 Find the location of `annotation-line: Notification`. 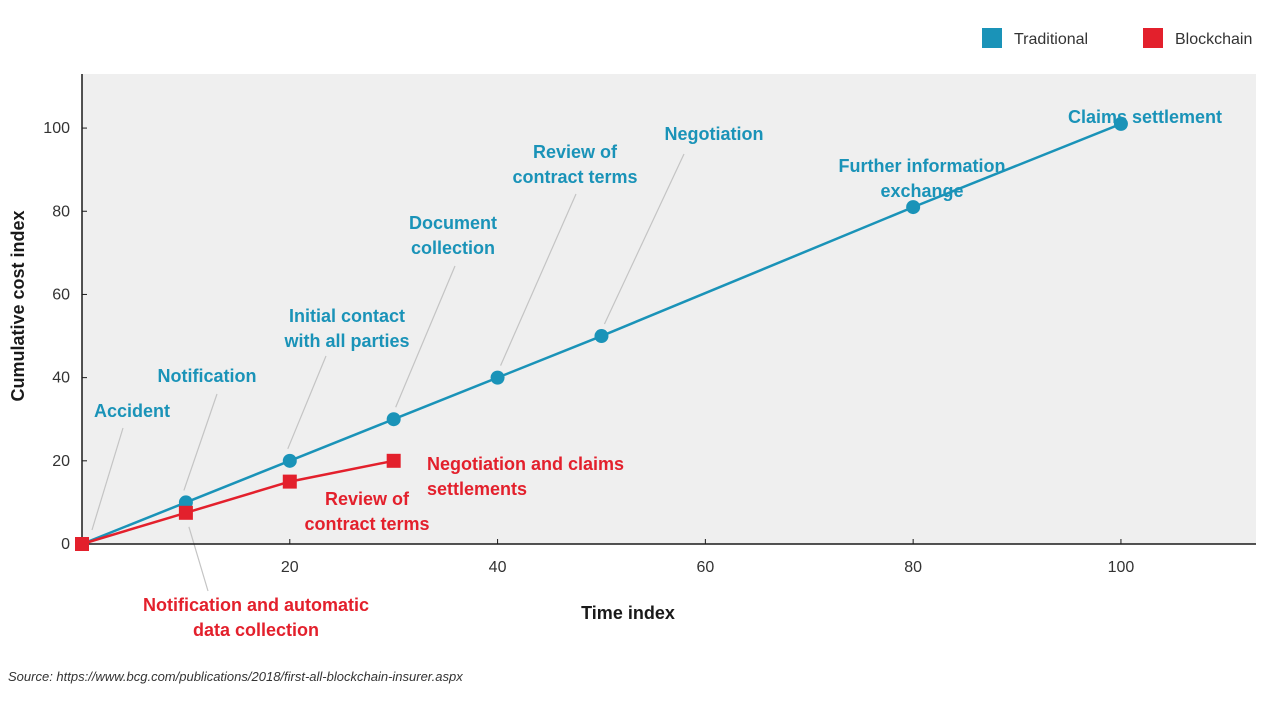

annotation-line: Notification is located at coordinates (207, 376).